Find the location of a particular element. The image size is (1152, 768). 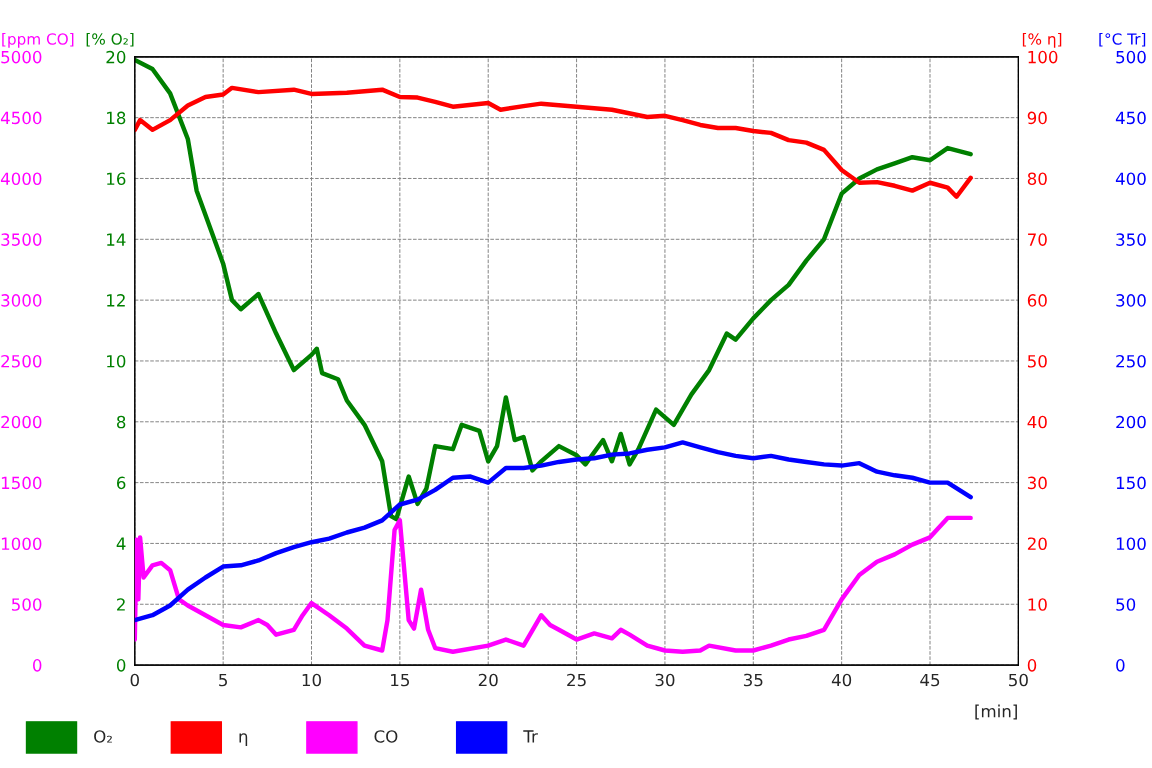

y2-axis-title: [% η] is located at coordinates (1042, 40).